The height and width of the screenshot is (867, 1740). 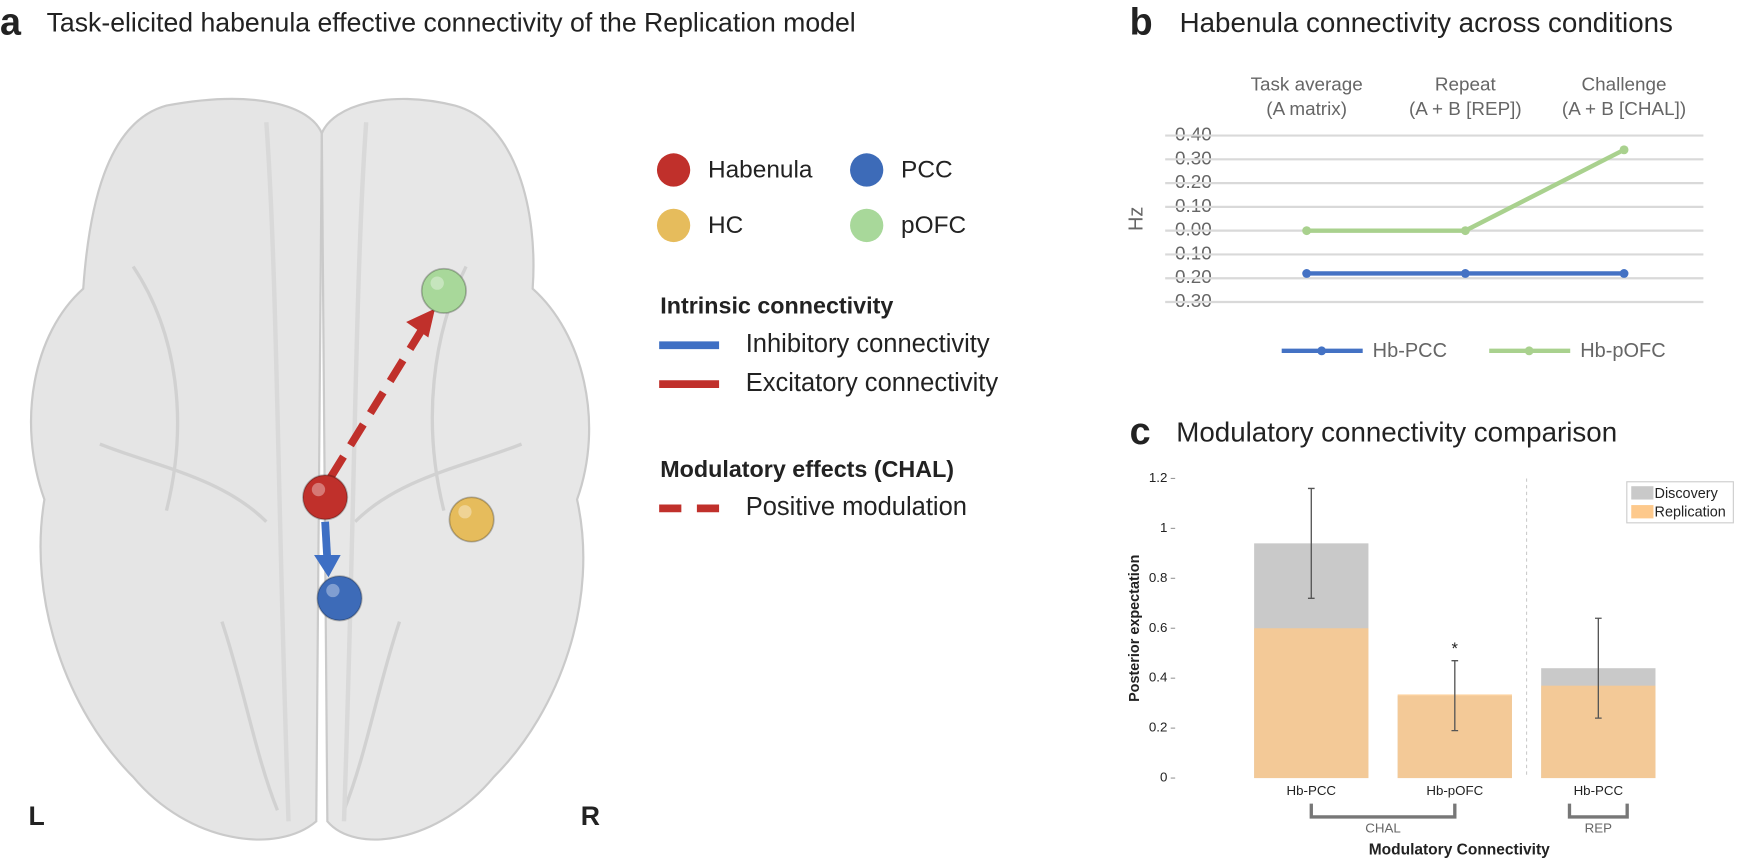 What do you see at coordinates (872, 383) in the screenshot?
I see `legend-label: Excitatory connectivity` at bounding box center [872, 383].